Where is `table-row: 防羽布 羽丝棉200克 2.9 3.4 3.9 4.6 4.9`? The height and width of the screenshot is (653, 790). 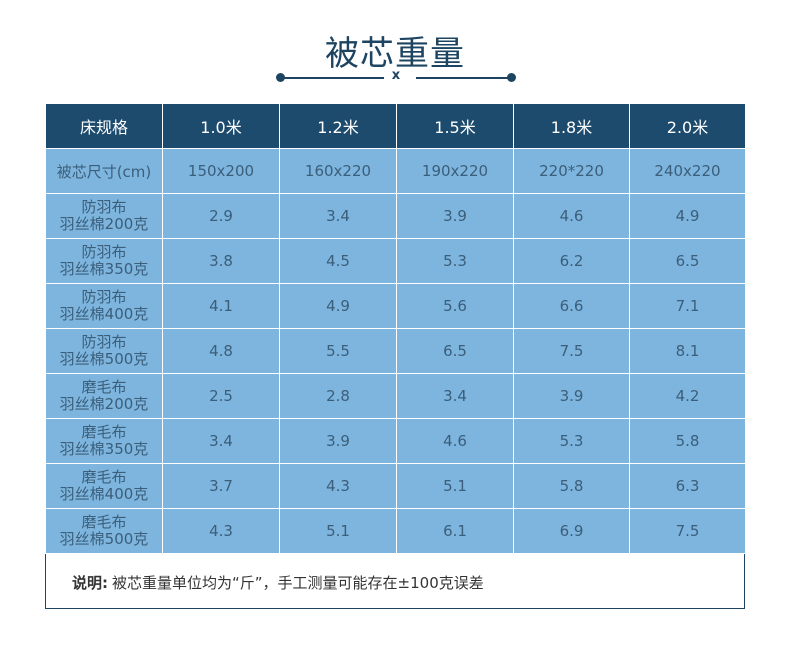
table-row: 防羽布 羽丝棉200克 2.9 3.4 3.9 4.6 4.9 is located at coordinates (395, 216).